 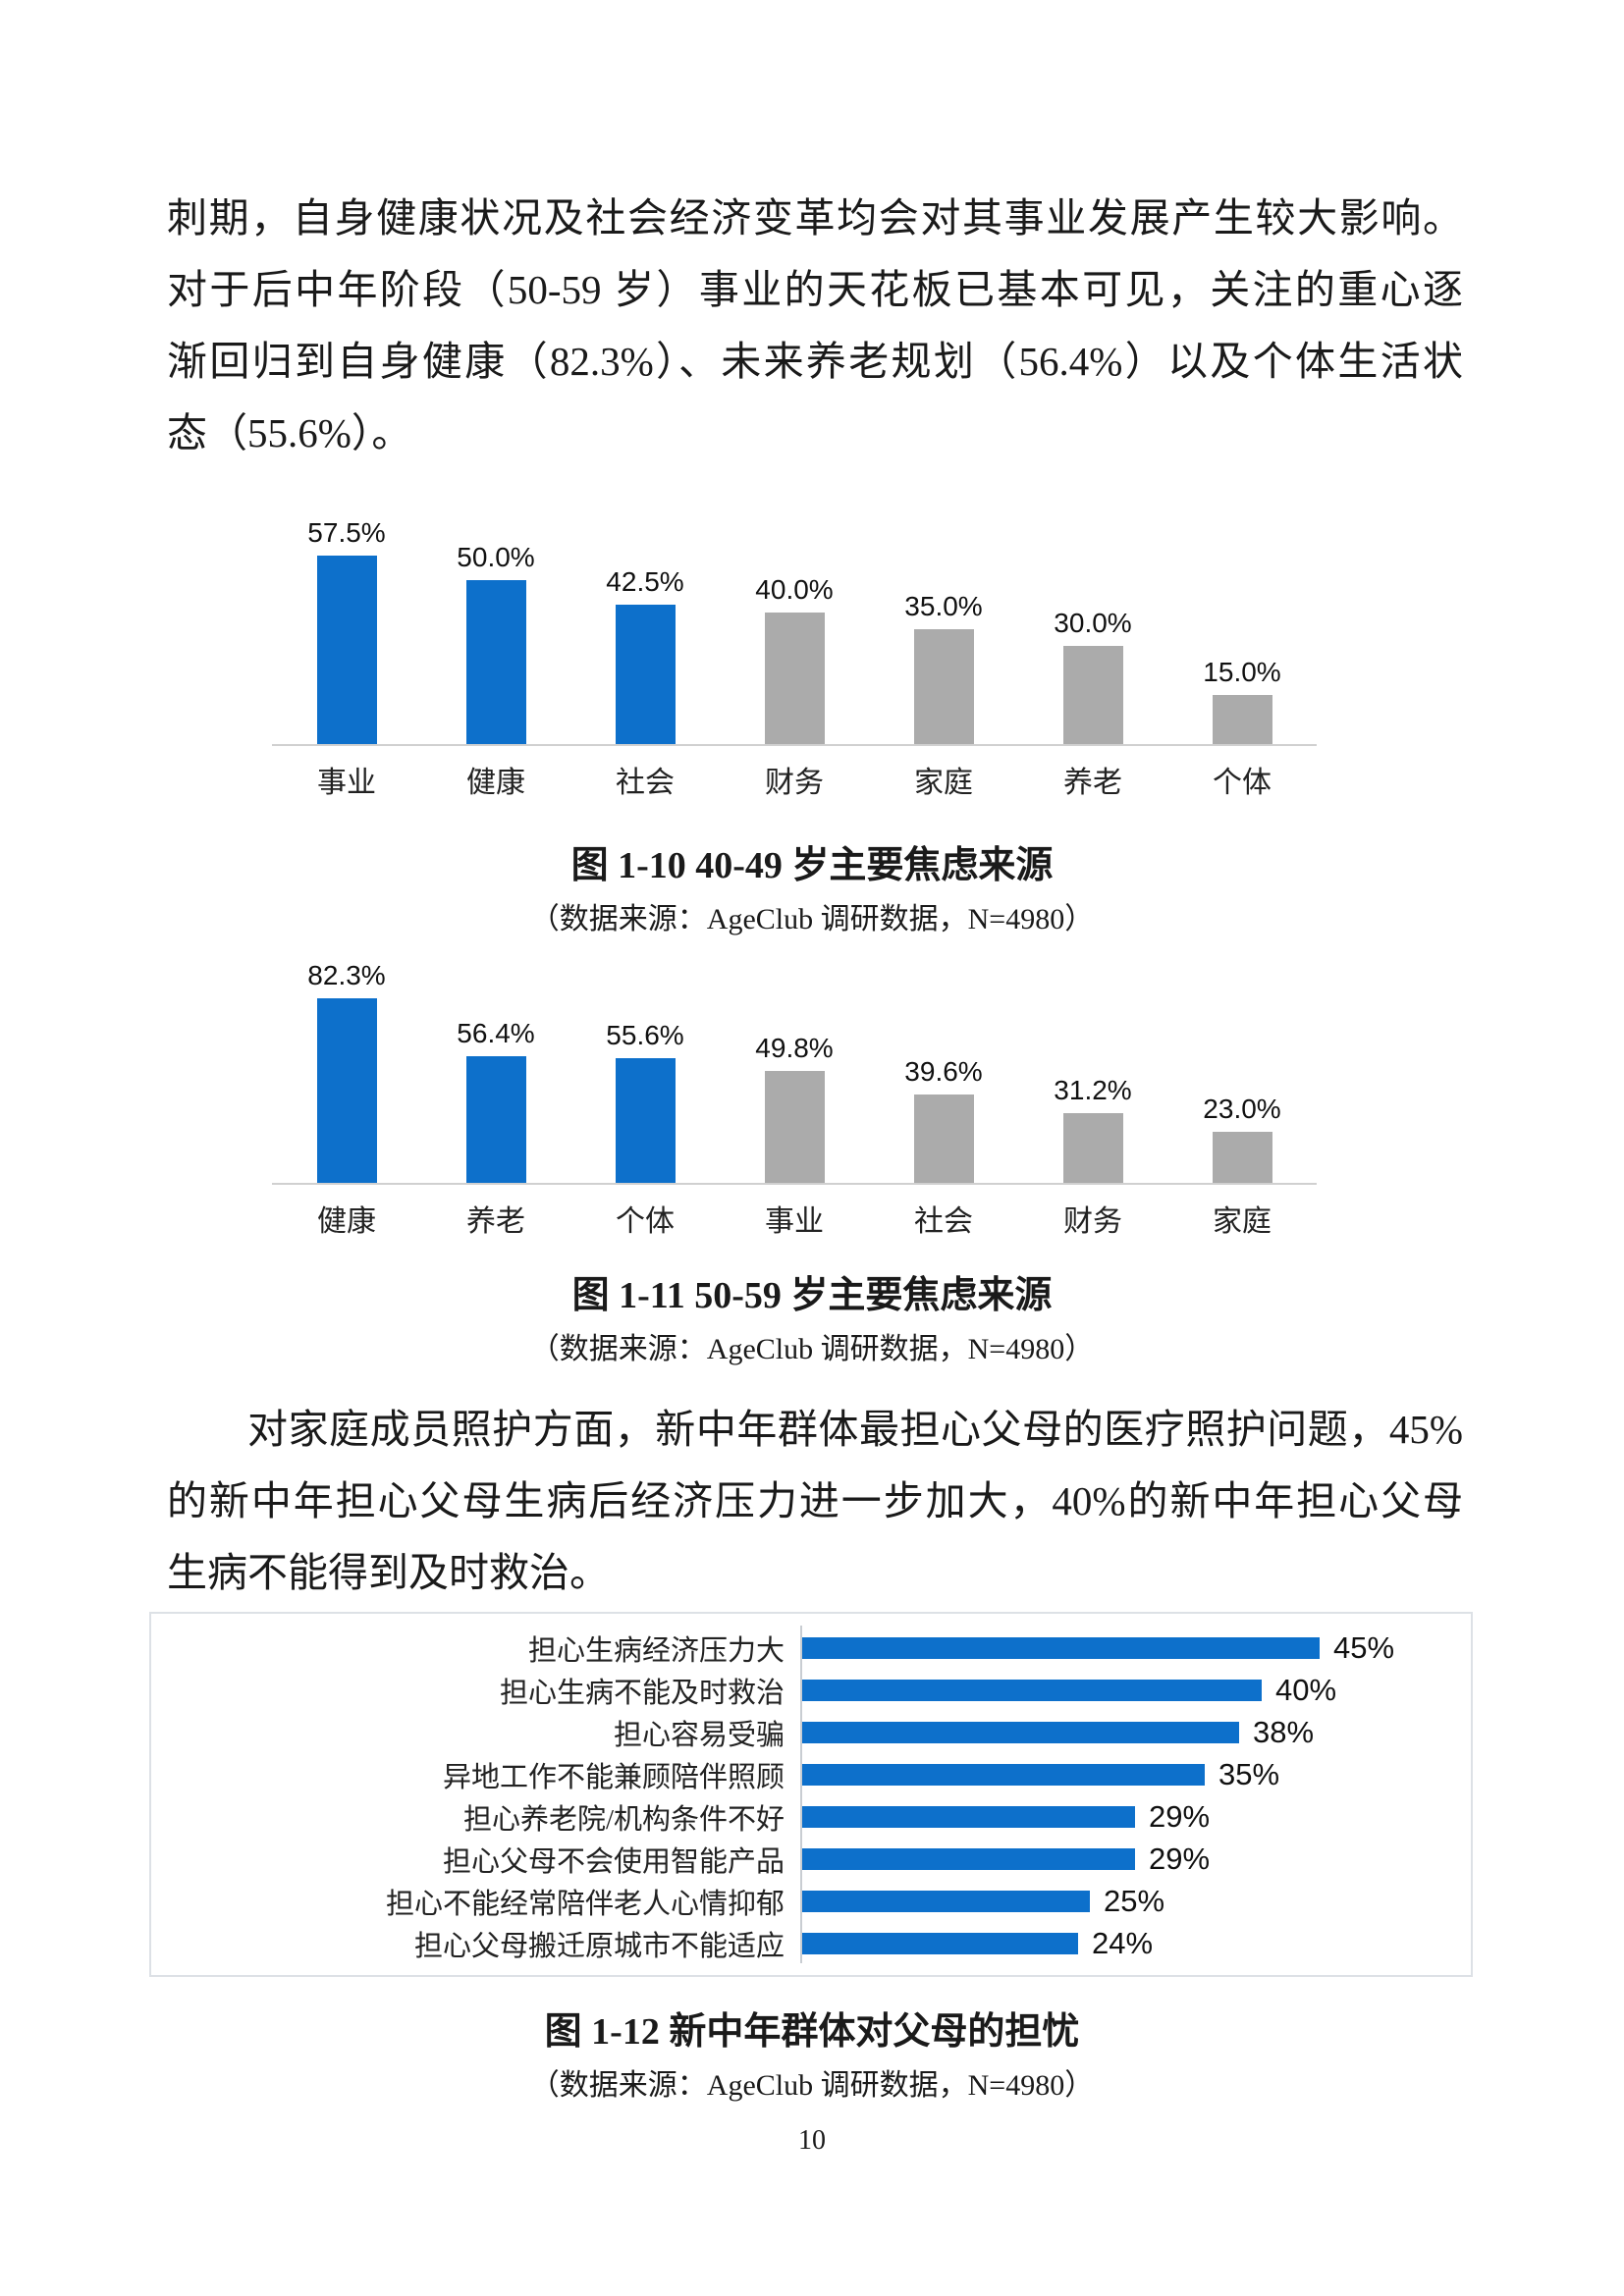 I want to click on bar-row: 担心不能经常陪伴老人心情抑郁 25%, so click(x=811, y=1901).